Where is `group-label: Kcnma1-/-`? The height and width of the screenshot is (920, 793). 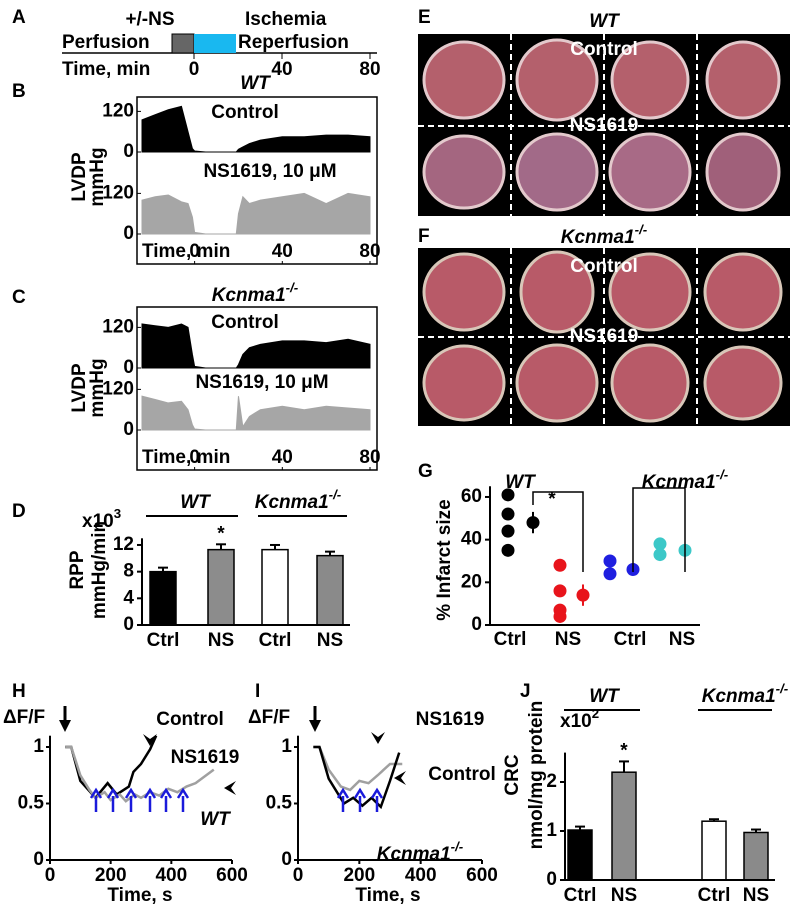 group-label: Kcnma1-/- is located at coordinates (298, 500).